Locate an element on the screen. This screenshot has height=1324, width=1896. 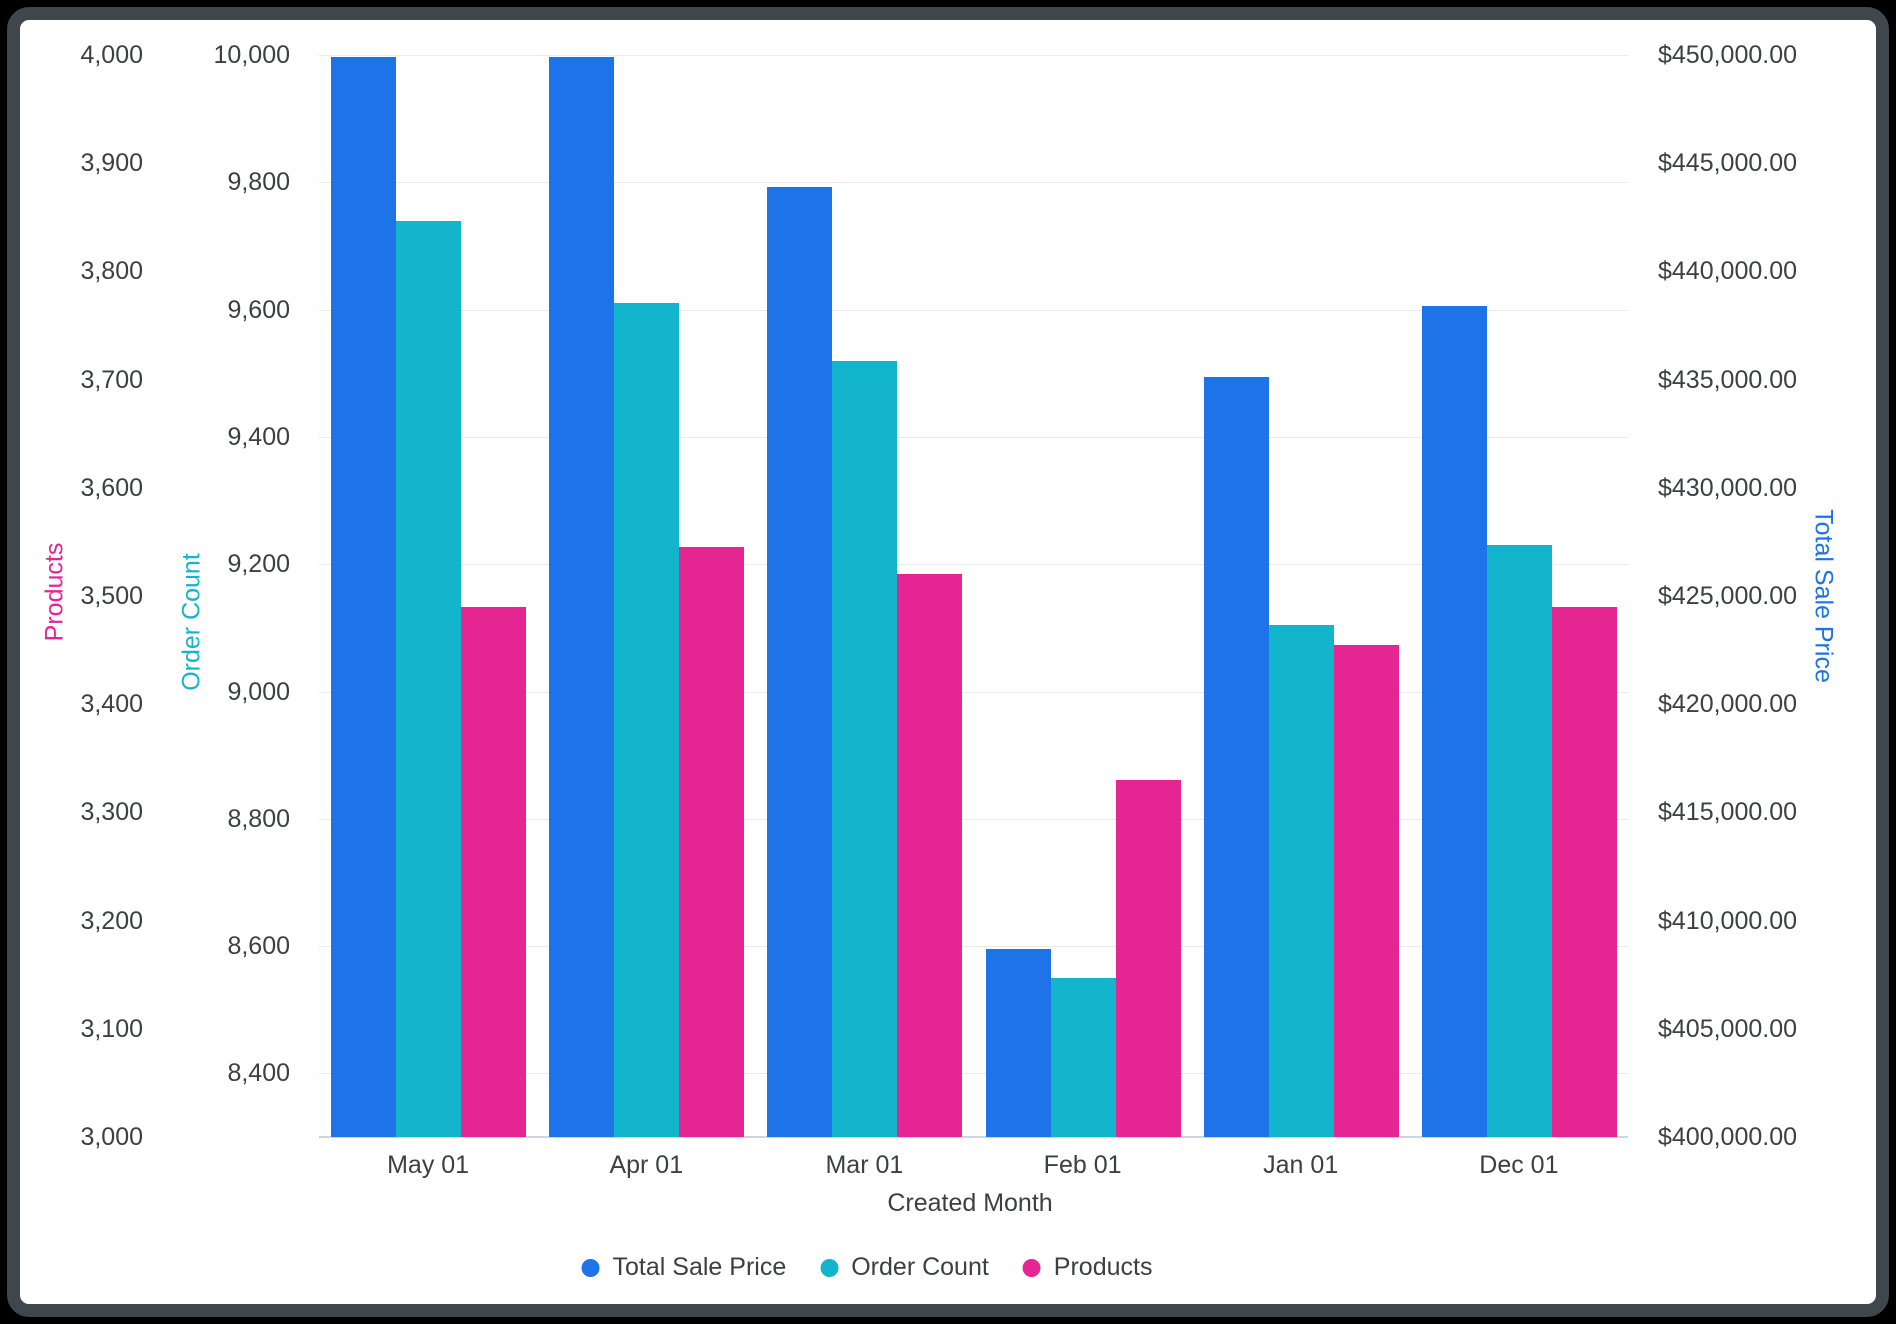
x-axis-label-apr-01: Apr 01 is located at coordinates (646, 1165).